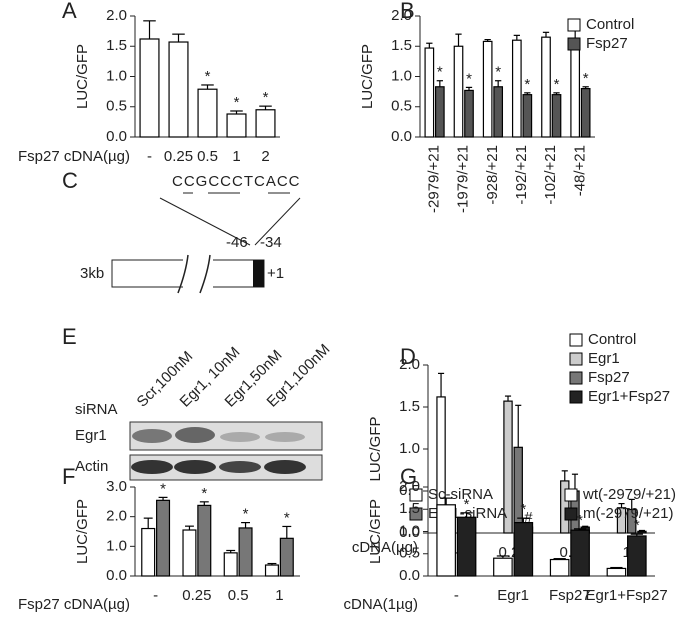 This screenshot has width=700, height=633. Describe the element at coordinates (385, 547) in the screenshot. I see `x-axis-label: cDNA(µg)` at that location.